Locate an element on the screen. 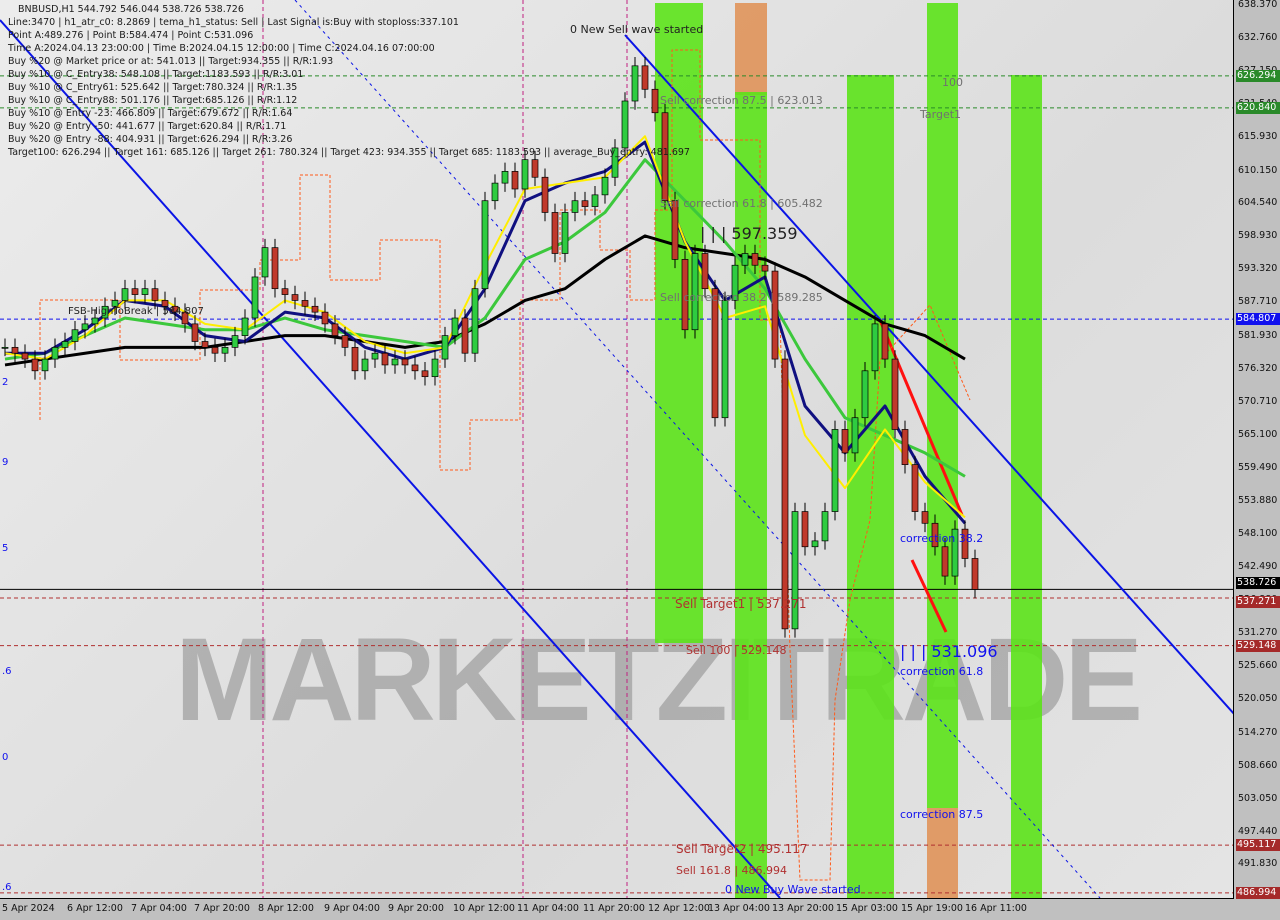 The image size is (1280, 920). y-tick-label: 525.660 is located at coordinates (1258, 666).